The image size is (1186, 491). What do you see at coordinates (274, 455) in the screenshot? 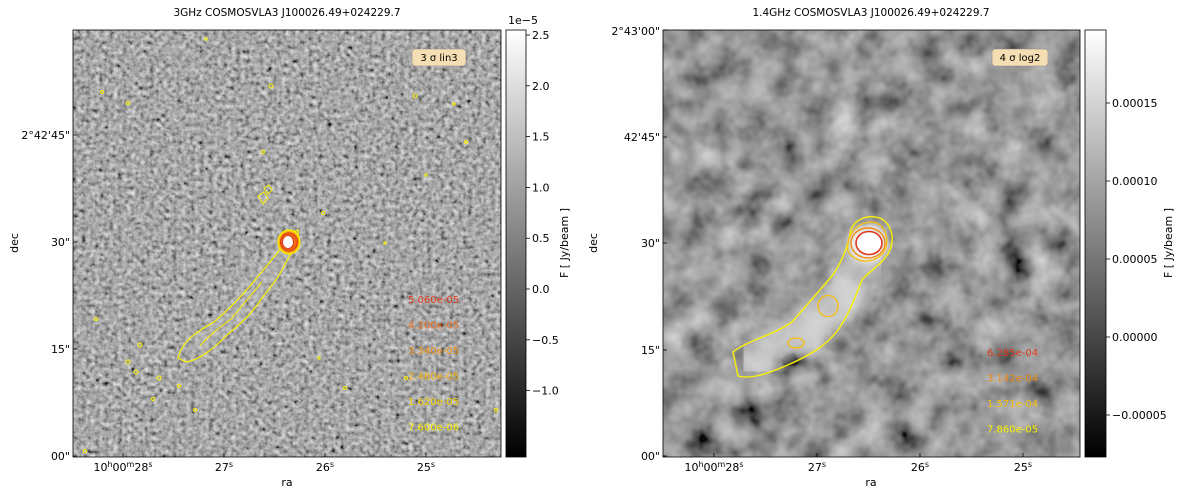
I see `left-x-tickmarks` at bounding box center [274, 455].